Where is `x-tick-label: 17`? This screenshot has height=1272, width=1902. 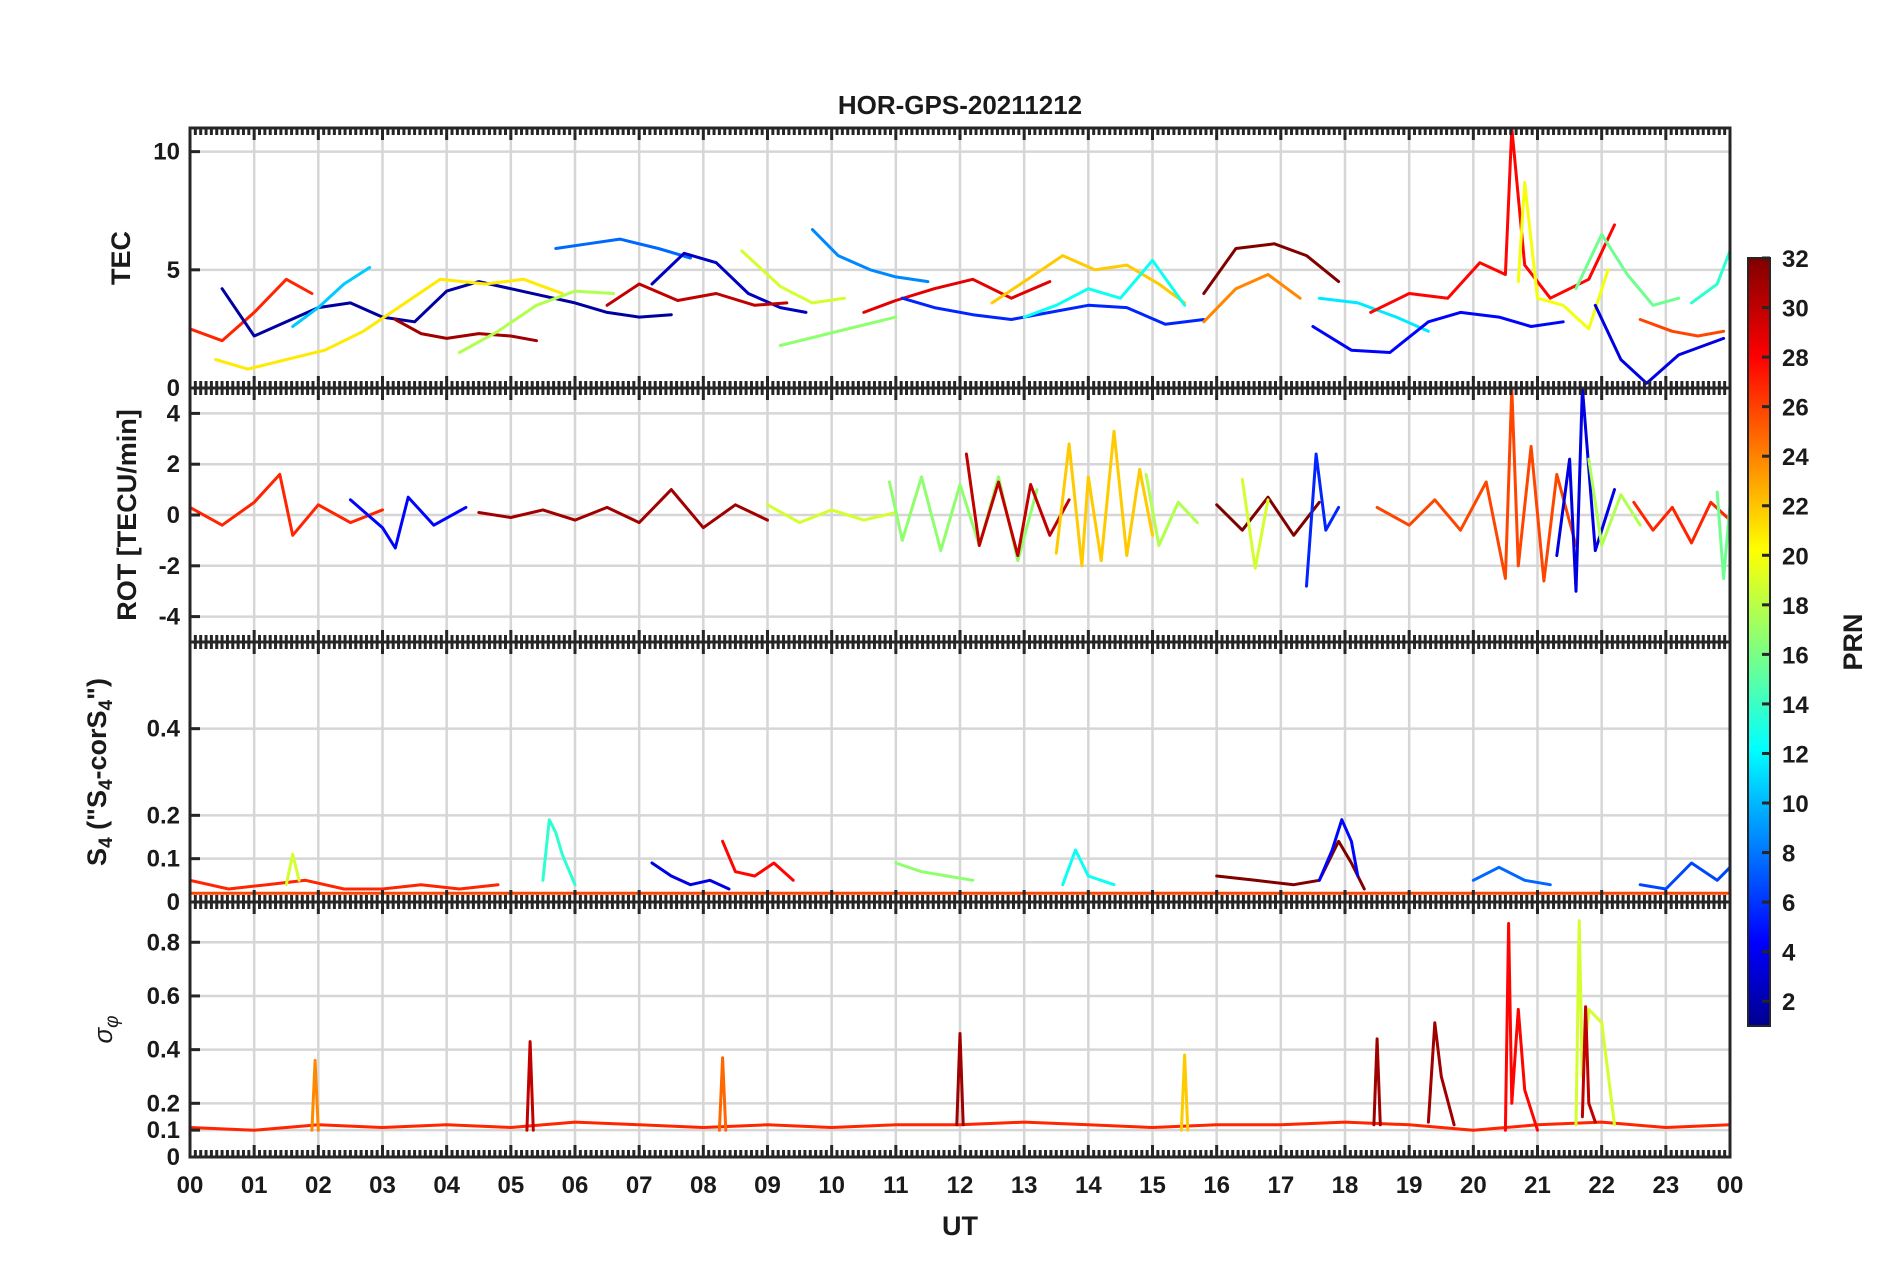 x-tick-label: 17 is located at coordinates (1280, 1185).